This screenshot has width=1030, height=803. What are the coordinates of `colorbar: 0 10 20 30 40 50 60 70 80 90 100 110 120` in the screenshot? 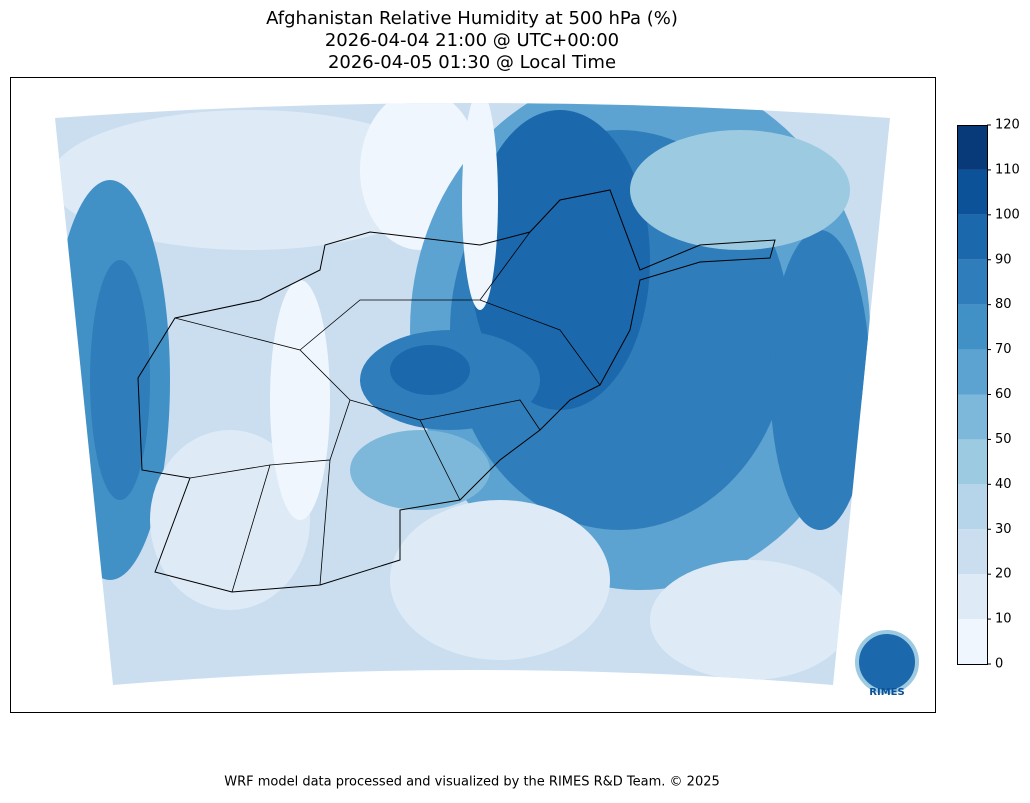 It's located at (988, 395).